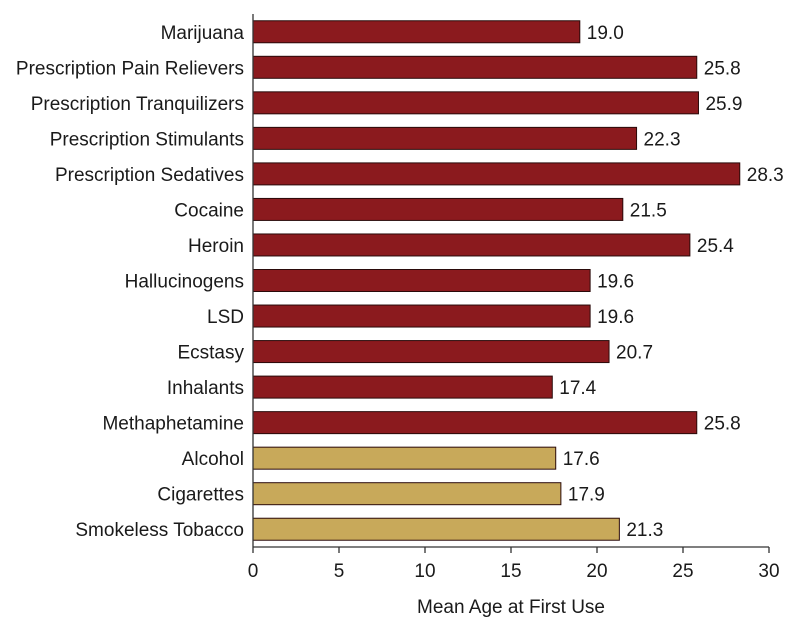  I want to click on x-ticks-group: 0 5 10 15 20 25 30, so click(514, 564).